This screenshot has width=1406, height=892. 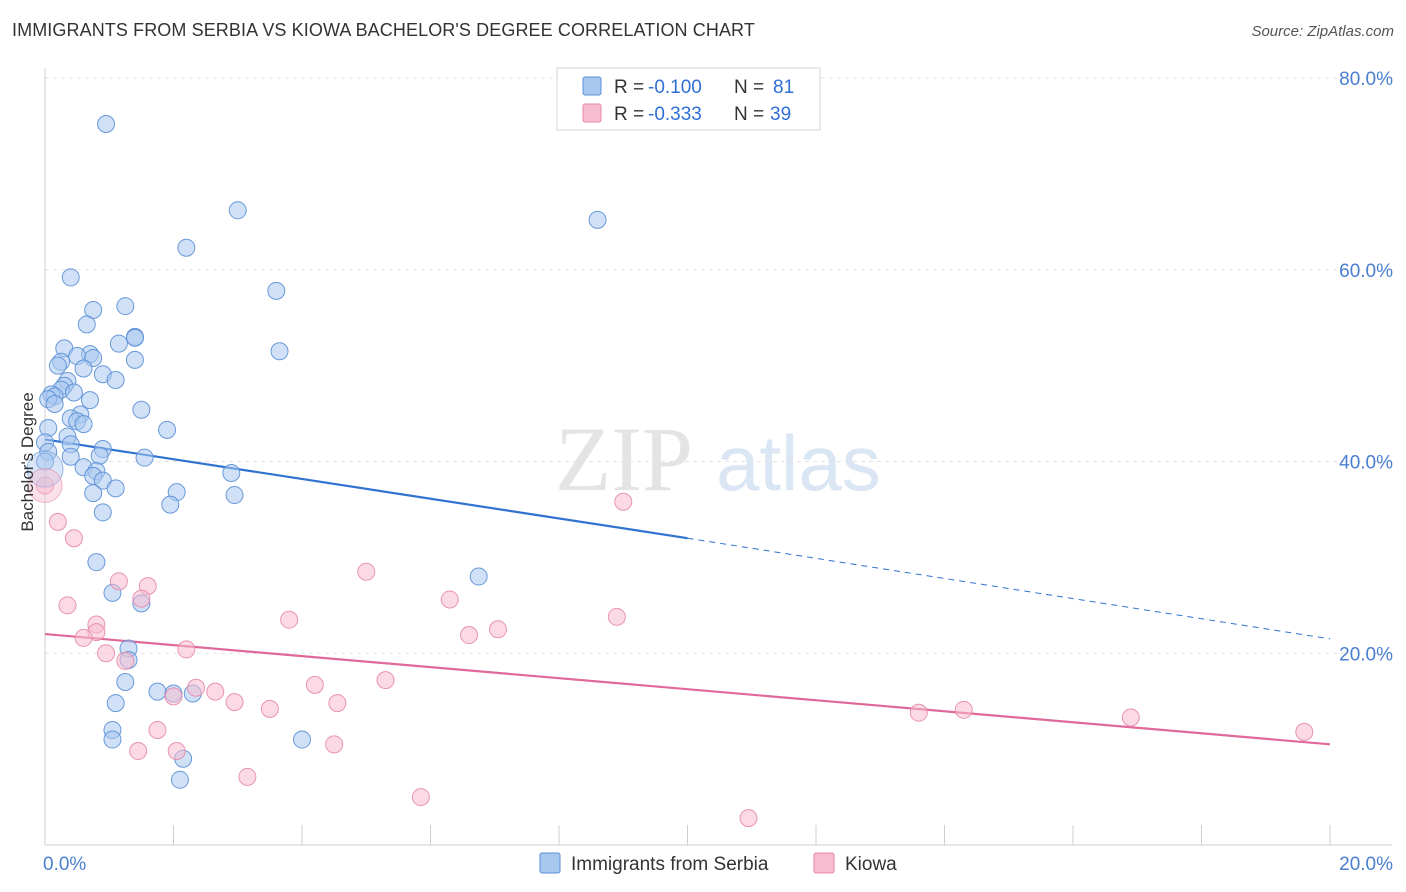 I want to click on stats-r-value: -0.333, so click(x=675, y=114).